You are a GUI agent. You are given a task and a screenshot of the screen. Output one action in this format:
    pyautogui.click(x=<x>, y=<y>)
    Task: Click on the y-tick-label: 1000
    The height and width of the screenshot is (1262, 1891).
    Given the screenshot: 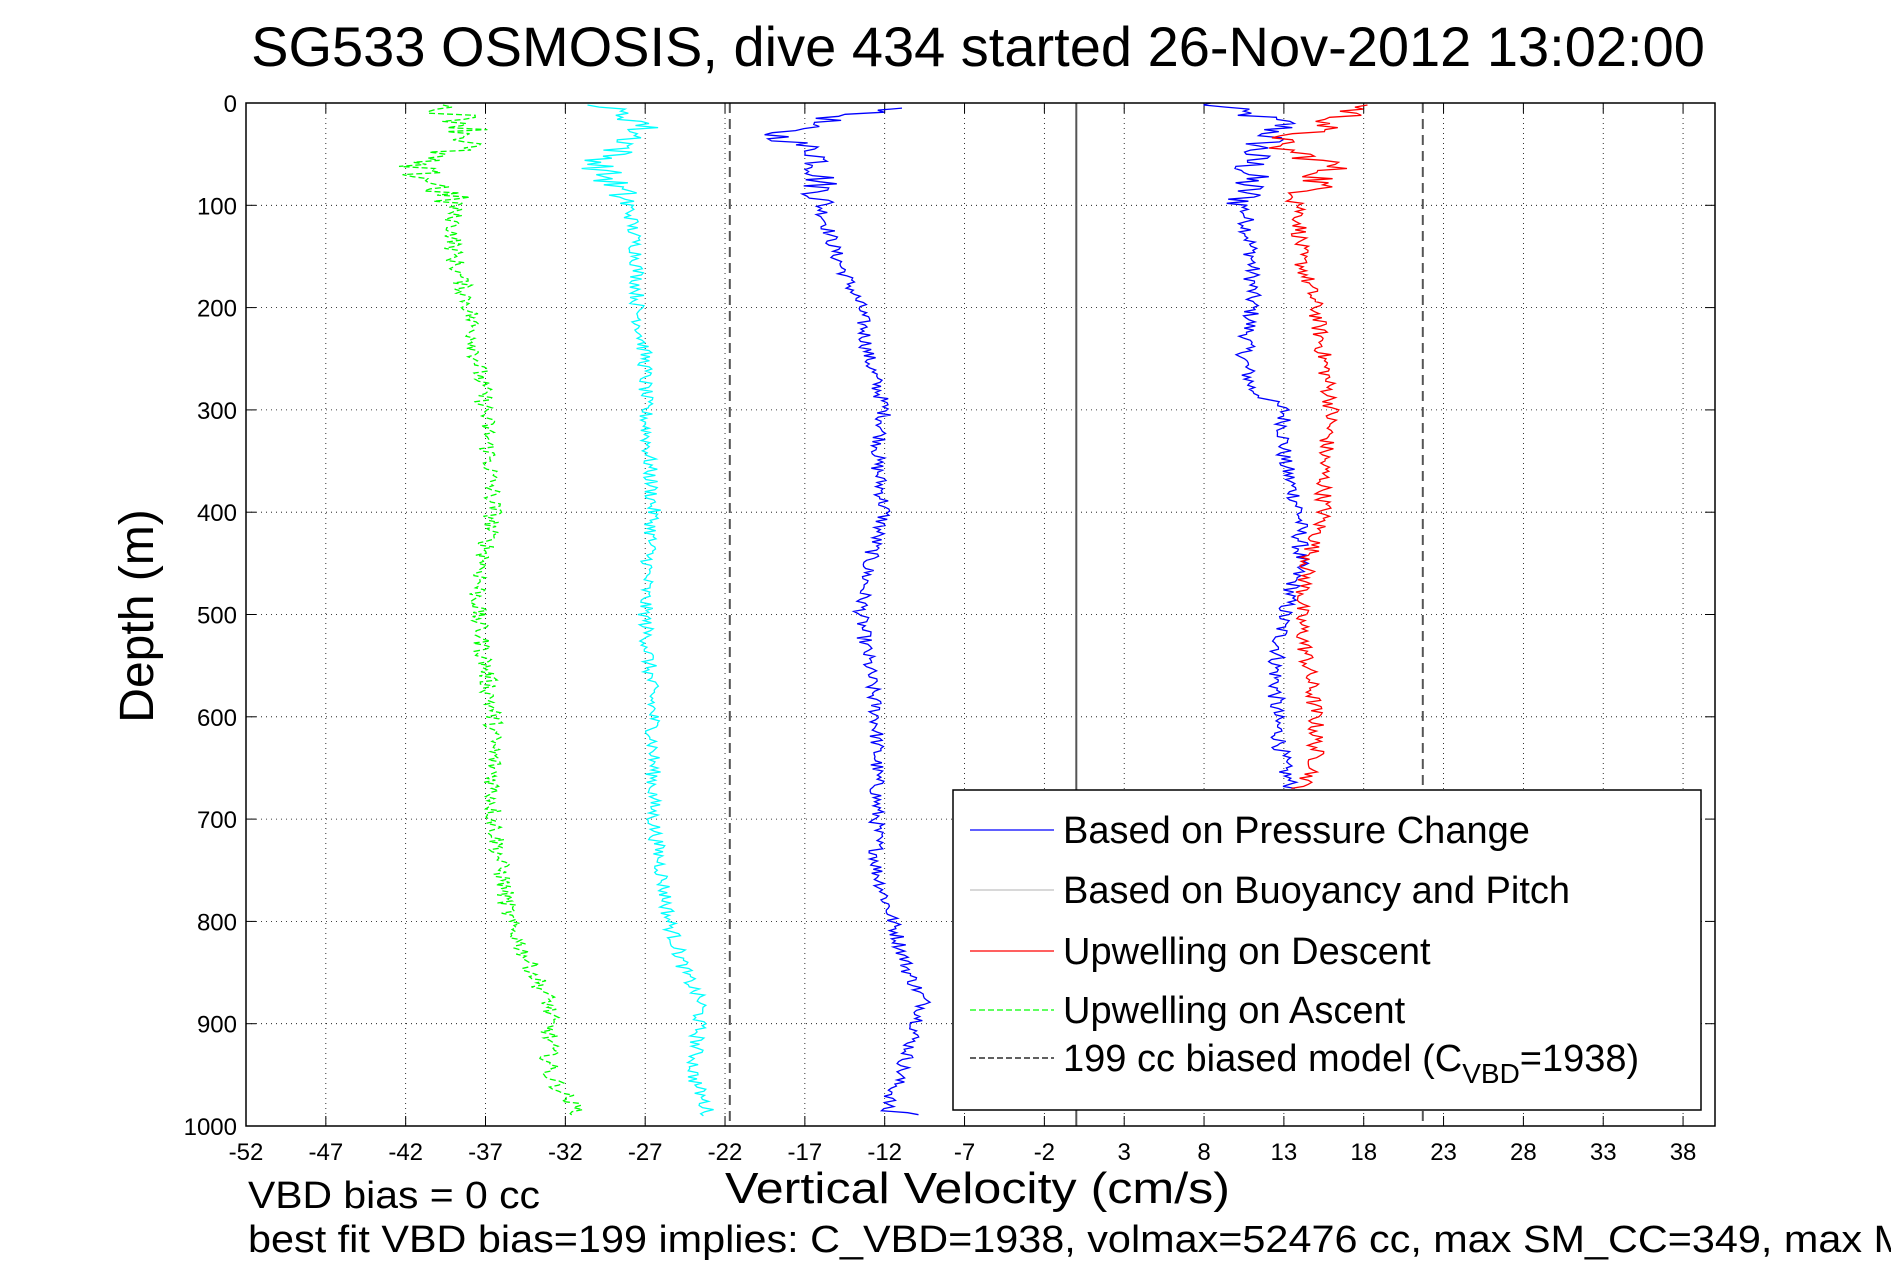 What is the action you would take?
    pyautogui.click(x=210, y=1127)
    